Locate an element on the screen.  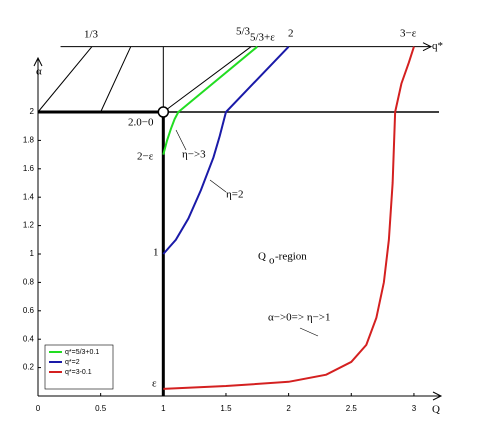
annotation: α−>0=> η−>1 is located at coordinates (299, 318).